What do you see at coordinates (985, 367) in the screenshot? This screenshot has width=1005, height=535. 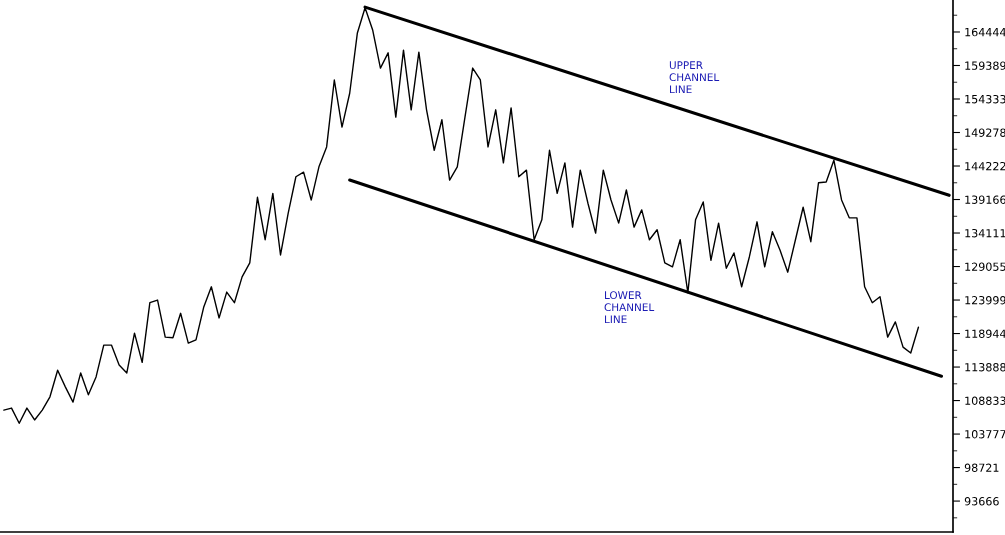 I see `y-tick-label: 113888` at bounding box center [985, 367].